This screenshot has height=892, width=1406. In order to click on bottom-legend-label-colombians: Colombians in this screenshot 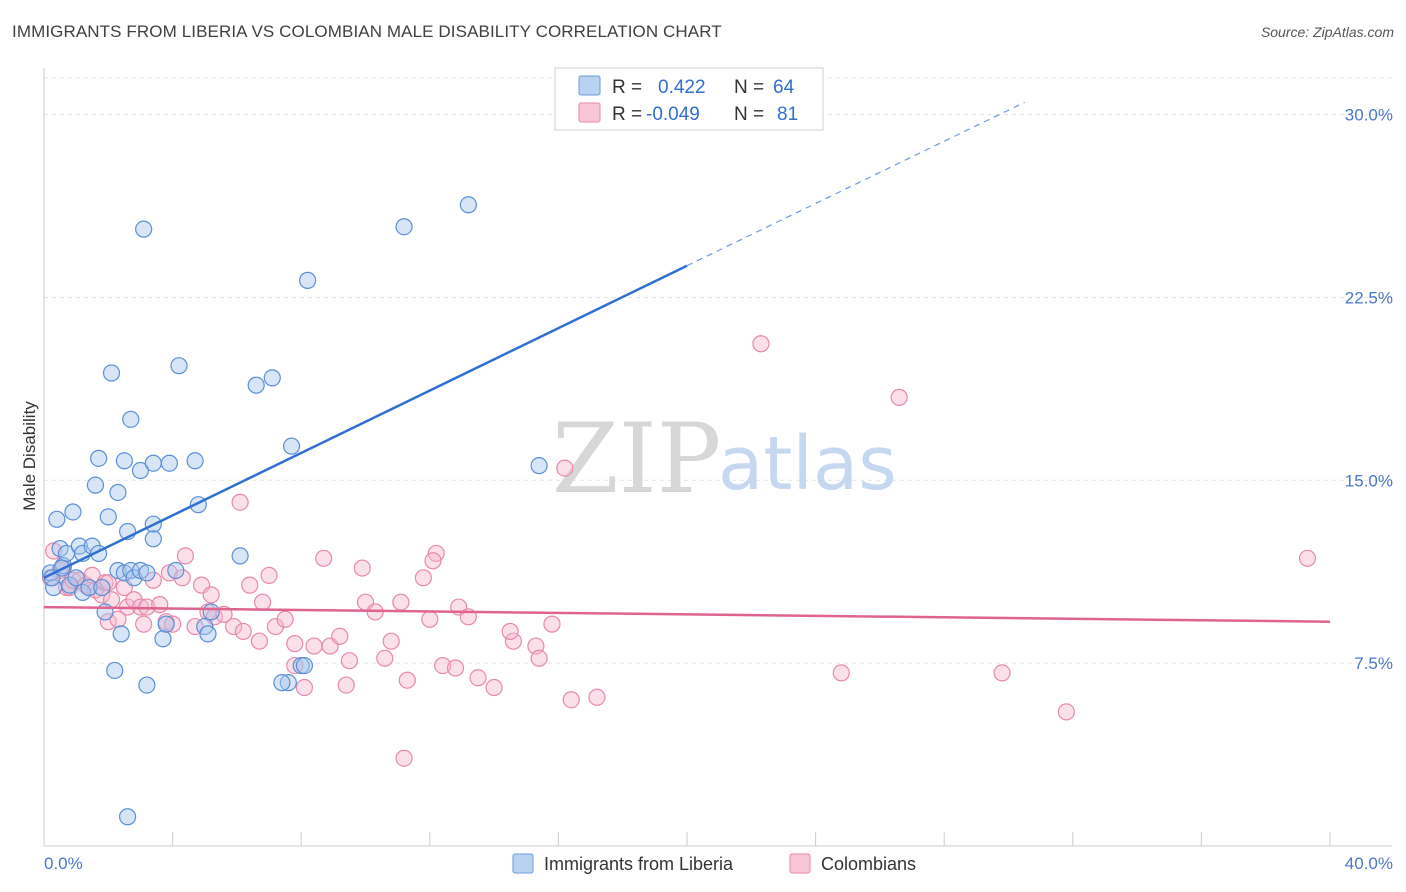, I will do `click(868, 864)`.